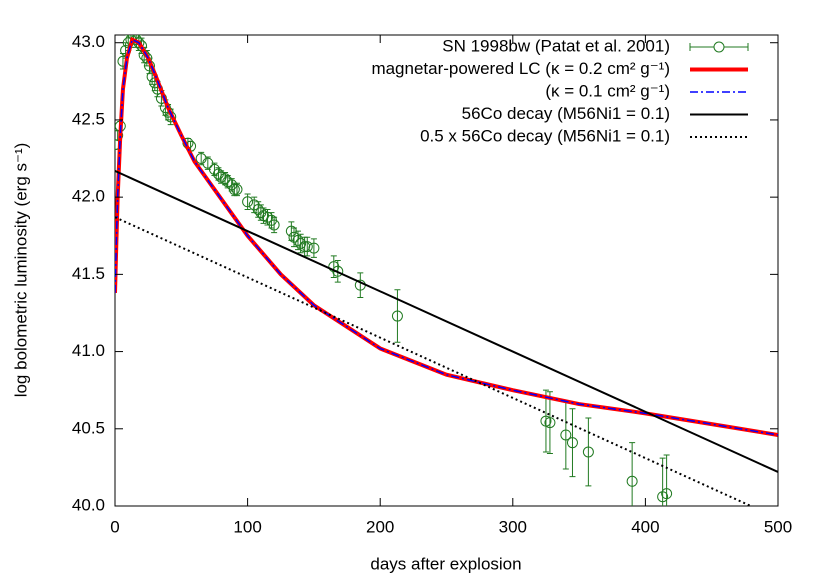  What do you see at coordinates (88, 196) in the screenshot?
I see `y-tick-label: 42.0` at bounding box center [88, 196].